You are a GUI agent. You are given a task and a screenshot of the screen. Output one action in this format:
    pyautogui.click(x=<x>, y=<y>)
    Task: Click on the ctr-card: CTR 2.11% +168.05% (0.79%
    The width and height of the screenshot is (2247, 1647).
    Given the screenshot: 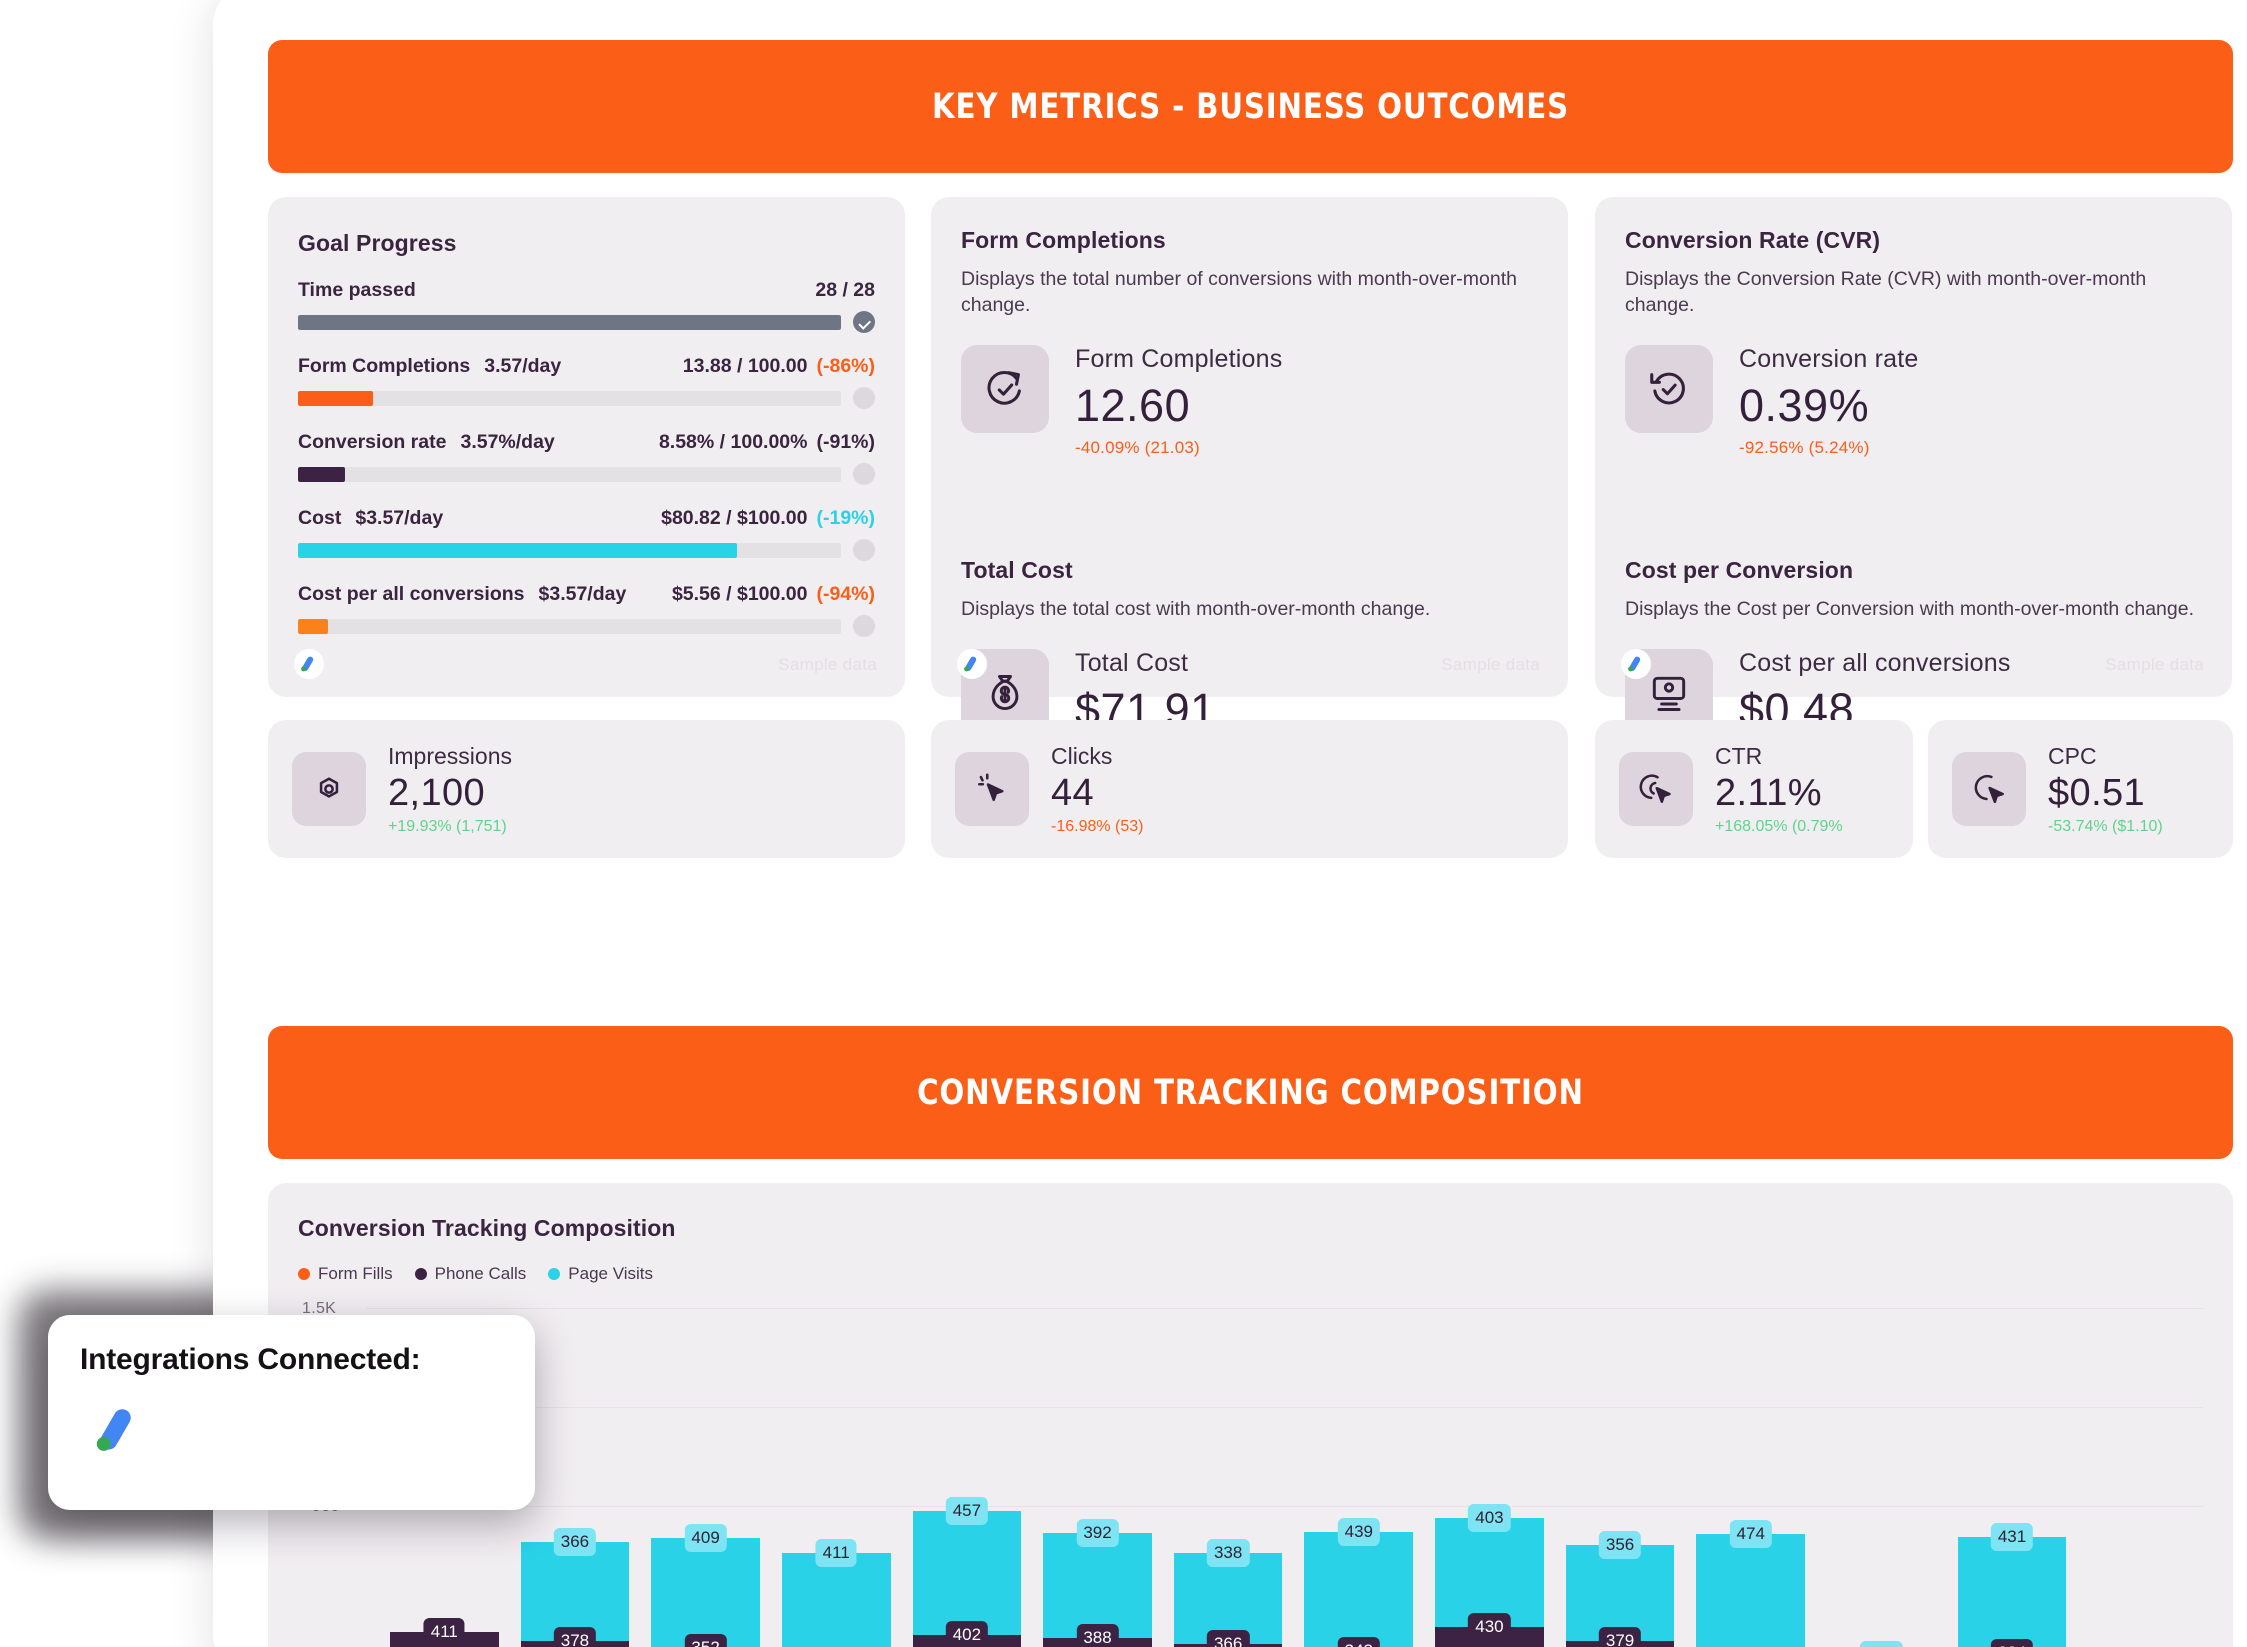 What is the action you would take?
    pyautogui.click(x=1754, y=789)
    